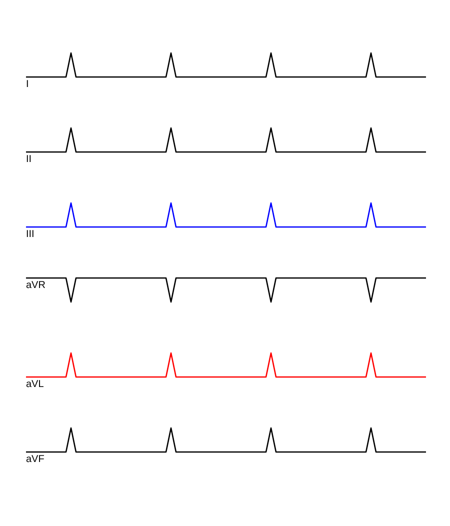 This screenshot has width=450, height=526. I want to click on series-label: aVL, so click(35, 384).